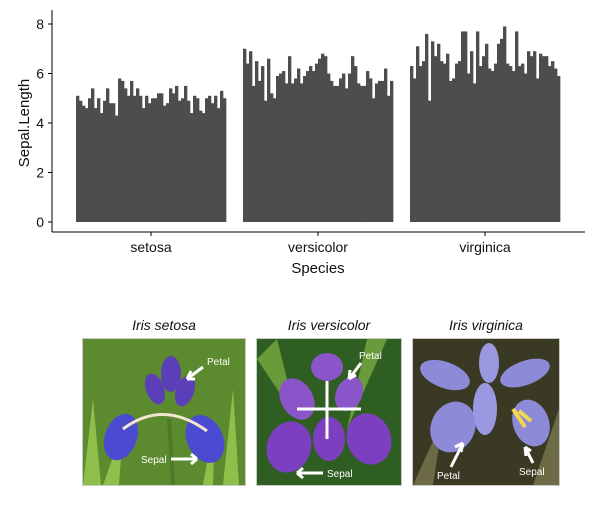  What do you see at coordinates (522, 418) in the screenshot?
I see `flower-vein` at bounding box center [522, 418].